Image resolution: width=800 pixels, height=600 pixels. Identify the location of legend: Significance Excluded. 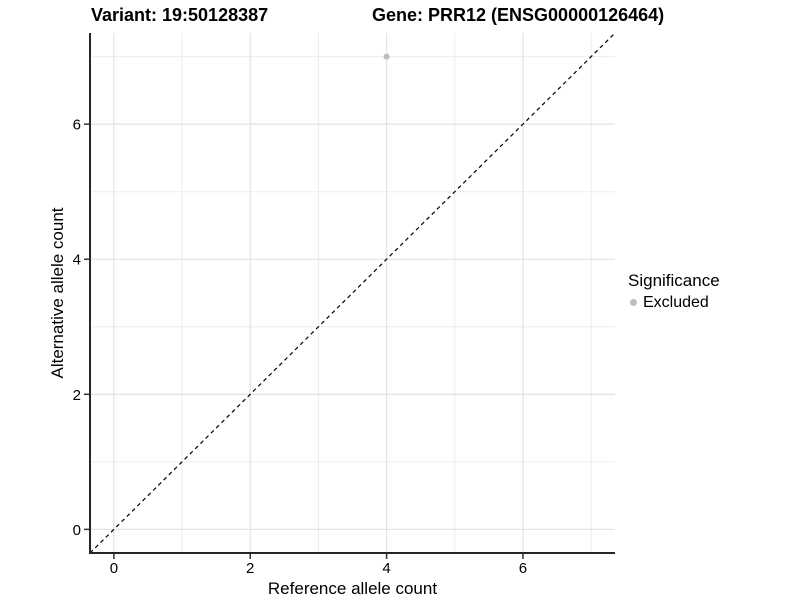
(674, 291).